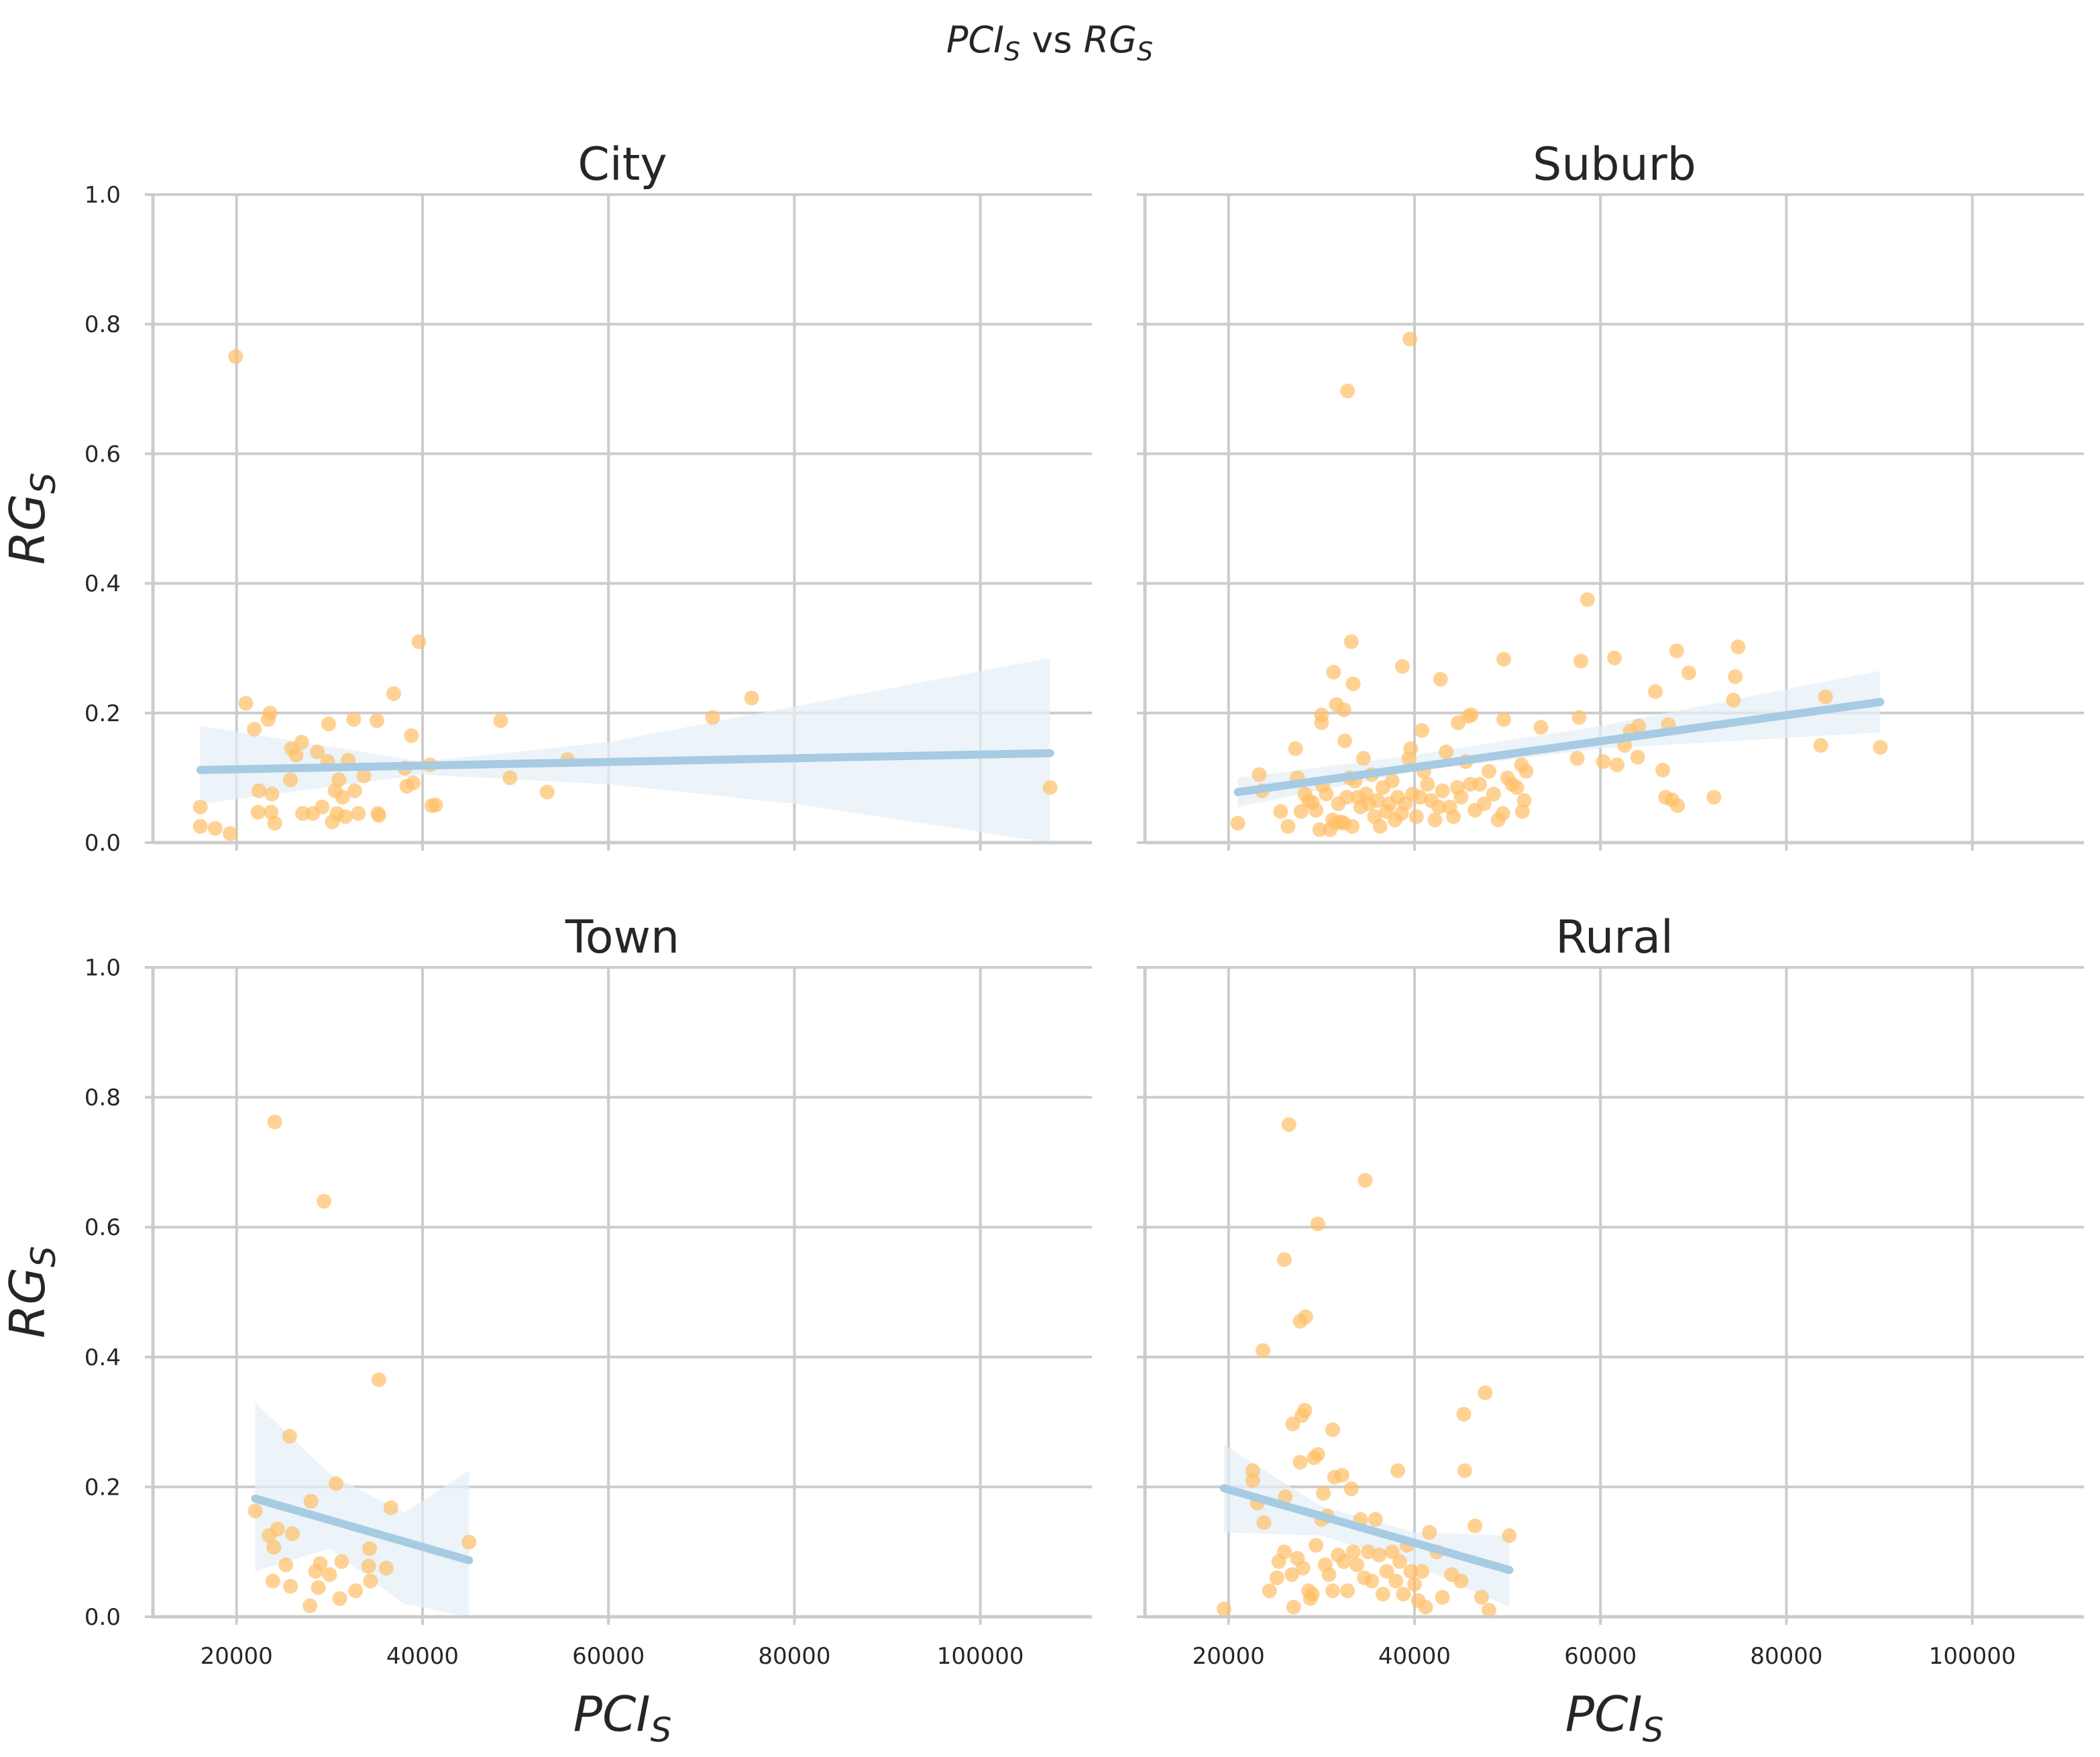 The width and height of the screenshot is (2100, 1757). What do you see at coordinates (237, 1656) in the screenshot?
I see `x-tick-label: 20000` at bounding box center [237, 1656].